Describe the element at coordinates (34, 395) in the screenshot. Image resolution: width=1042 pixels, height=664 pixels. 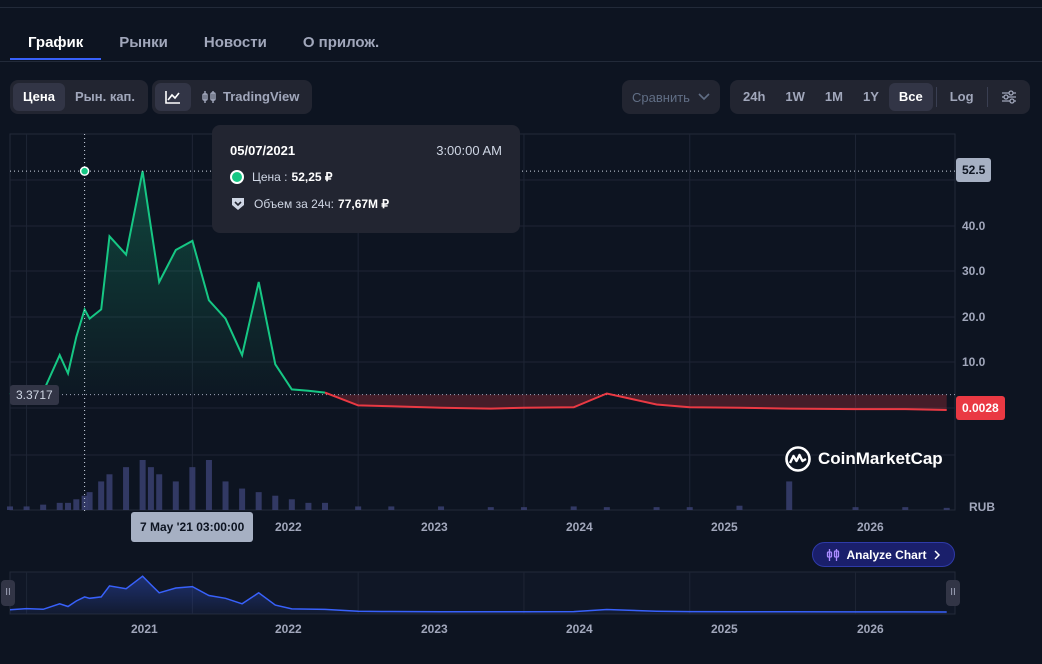
I see `baseline-price-badge: 3.3717` at that location.